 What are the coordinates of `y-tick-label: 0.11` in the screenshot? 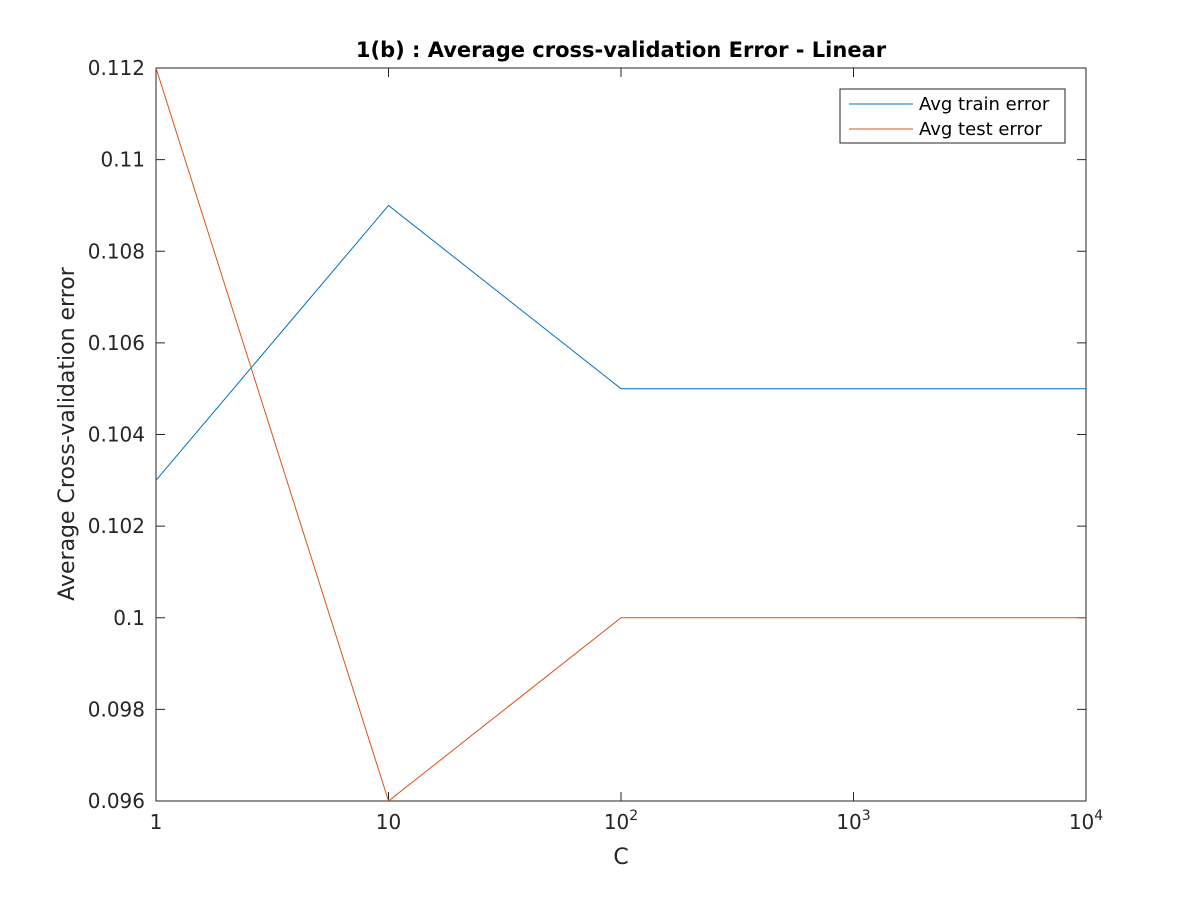 It's located at (122, 160).